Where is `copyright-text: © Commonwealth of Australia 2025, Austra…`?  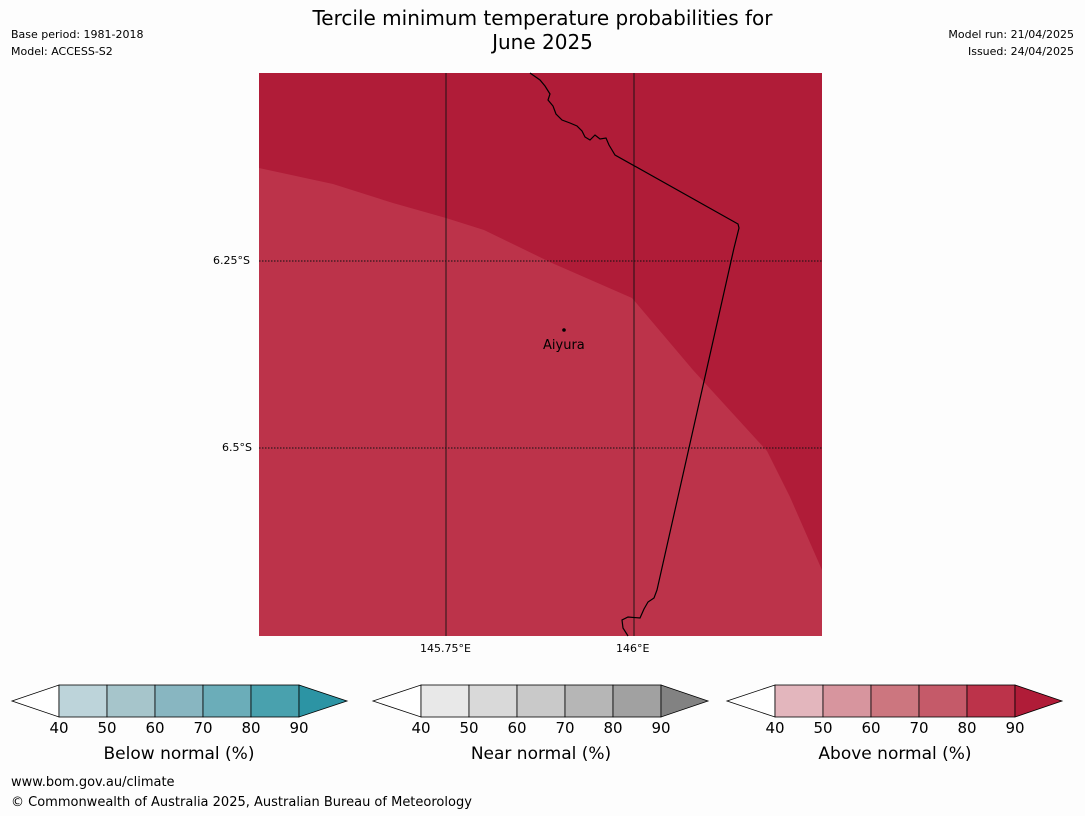
copyright-text: © Commonwealth of Australia 2025, Austra… is located at coordinates (241, 802).